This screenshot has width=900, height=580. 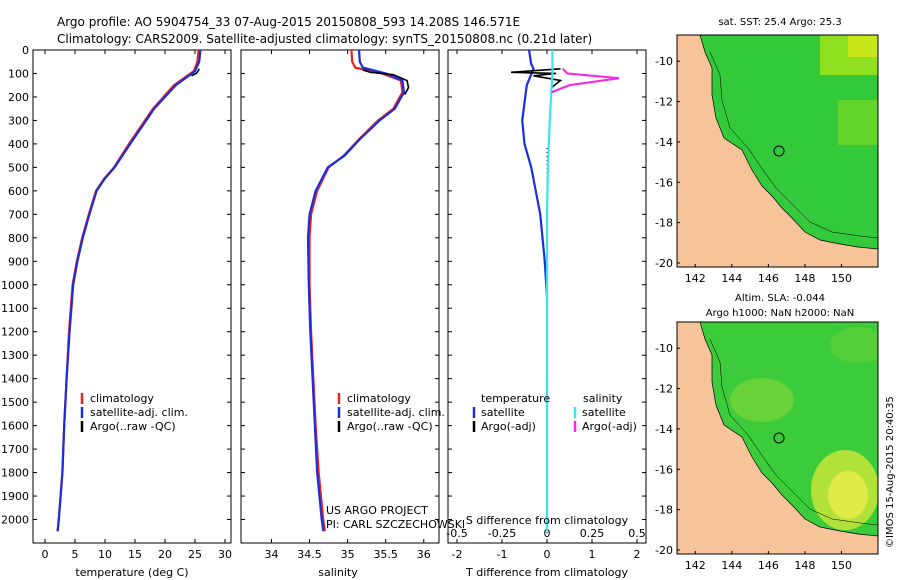 What do you see at coordinates (165, 554) in the screenshot?
I see `x-tick-label: 20` at bounding box center [165, 554].